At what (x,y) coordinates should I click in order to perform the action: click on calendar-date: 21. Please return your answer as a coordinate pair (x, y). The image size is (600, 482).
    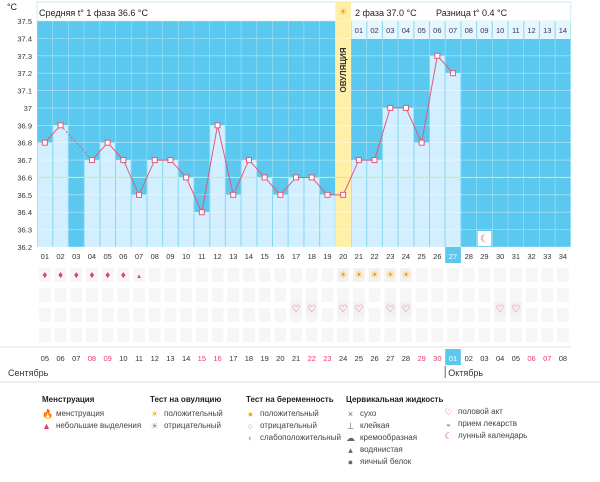
    Looking at the image, I should click on (296, 358).